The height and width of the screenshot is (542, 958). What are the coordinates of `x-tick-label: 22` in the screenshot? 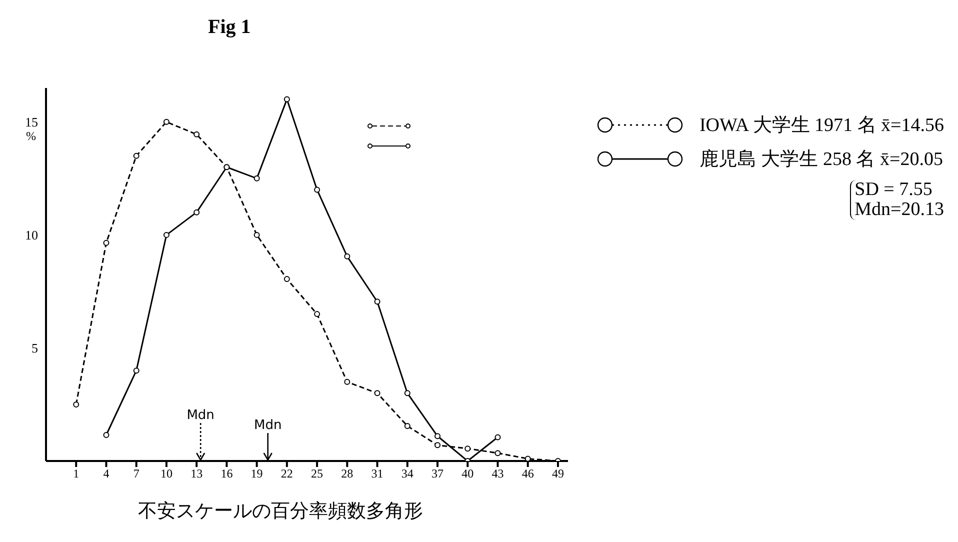 It's located at (286, 473).